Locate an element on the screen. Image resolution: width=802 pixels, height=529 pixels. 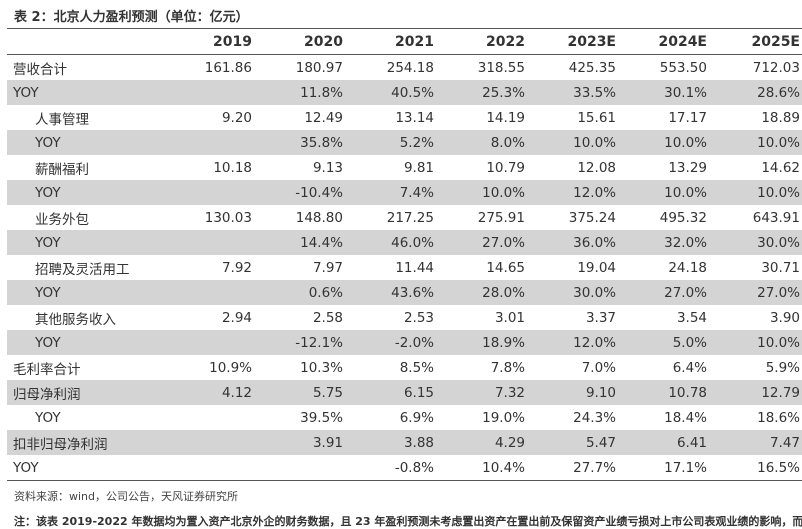
header-row: 2019 2020 2021 2022 2023E 2024E 2025E is located at coordinates (404, 42).